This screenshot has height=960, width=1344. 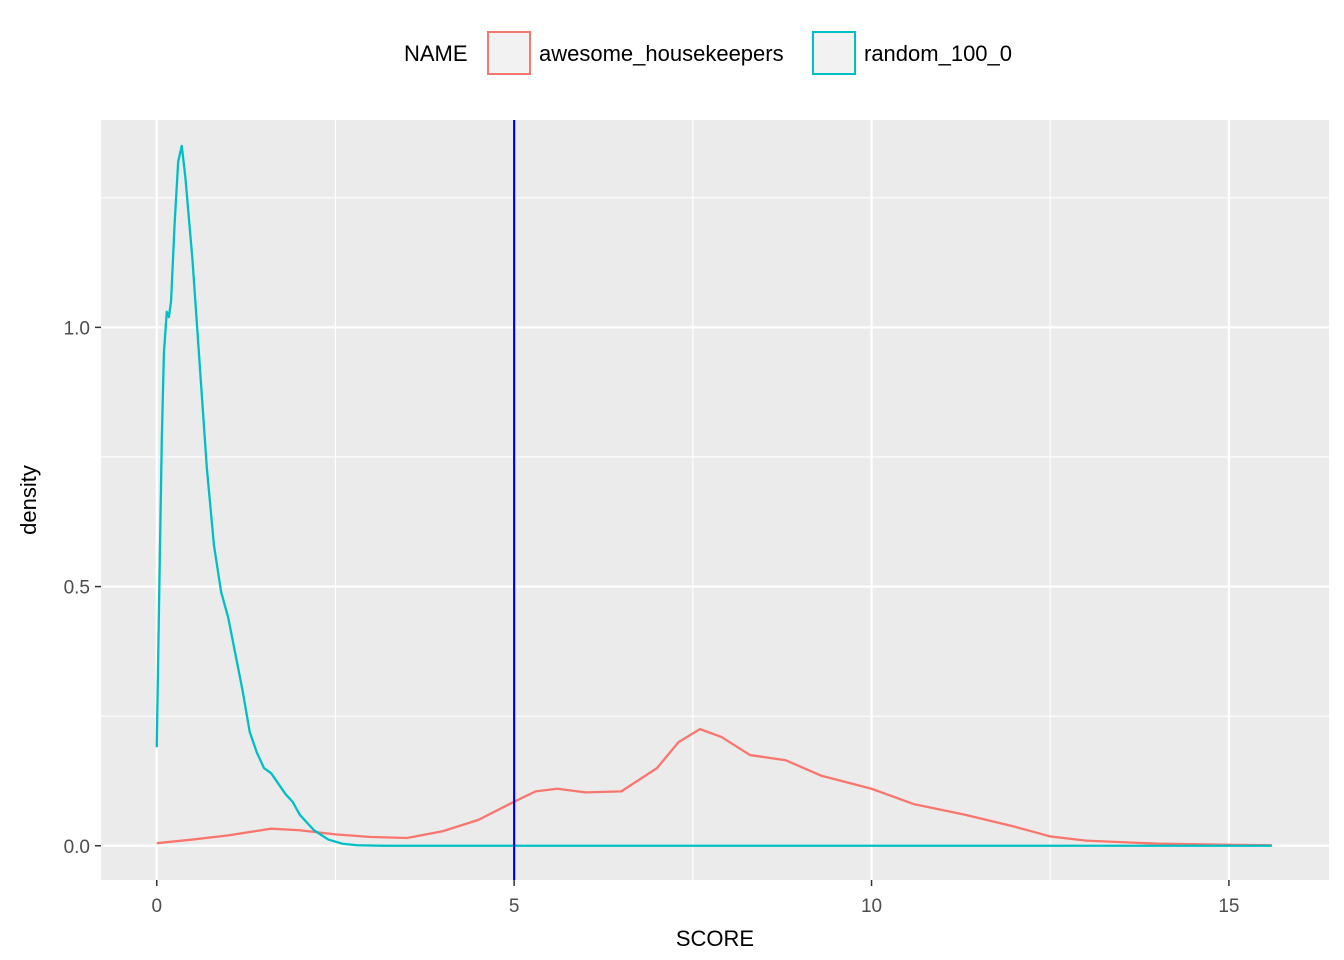 I want to click on y-tick-label: 0.5, so click(x=77, y=588).